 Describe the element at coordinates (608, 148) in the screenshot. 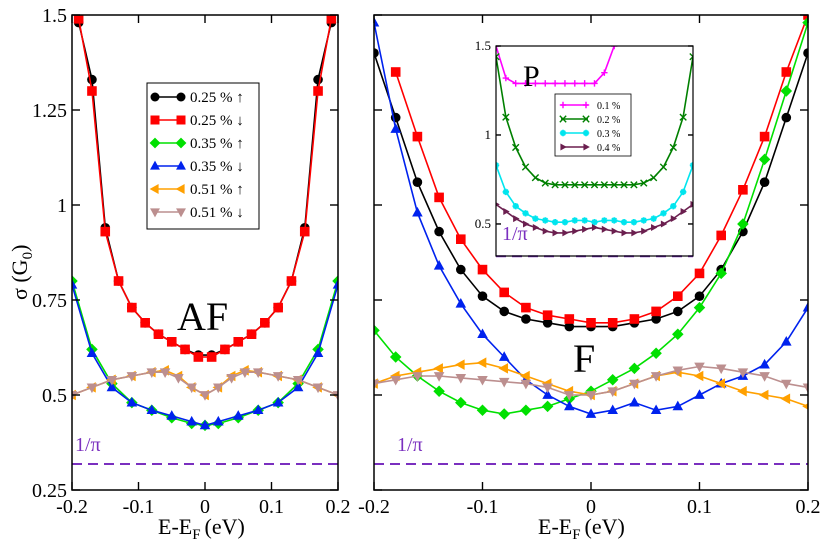

I see `p-legend-label: 0.4 %` at that location.